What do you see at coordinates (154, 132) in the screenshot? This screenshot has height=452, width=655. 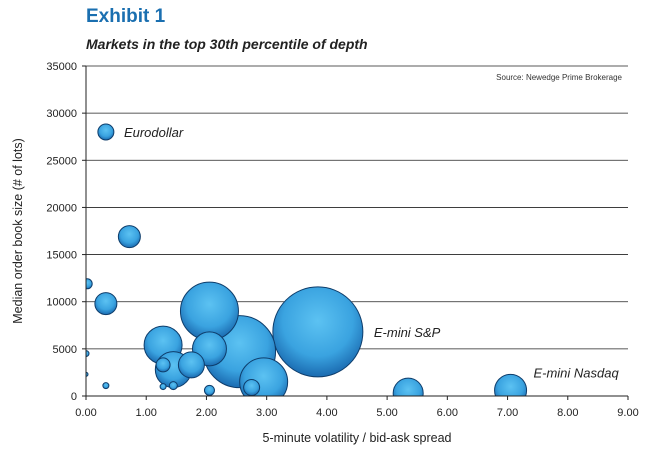 I see `bubble-annotation: Eurodollar` at bounding box center [154, 132].